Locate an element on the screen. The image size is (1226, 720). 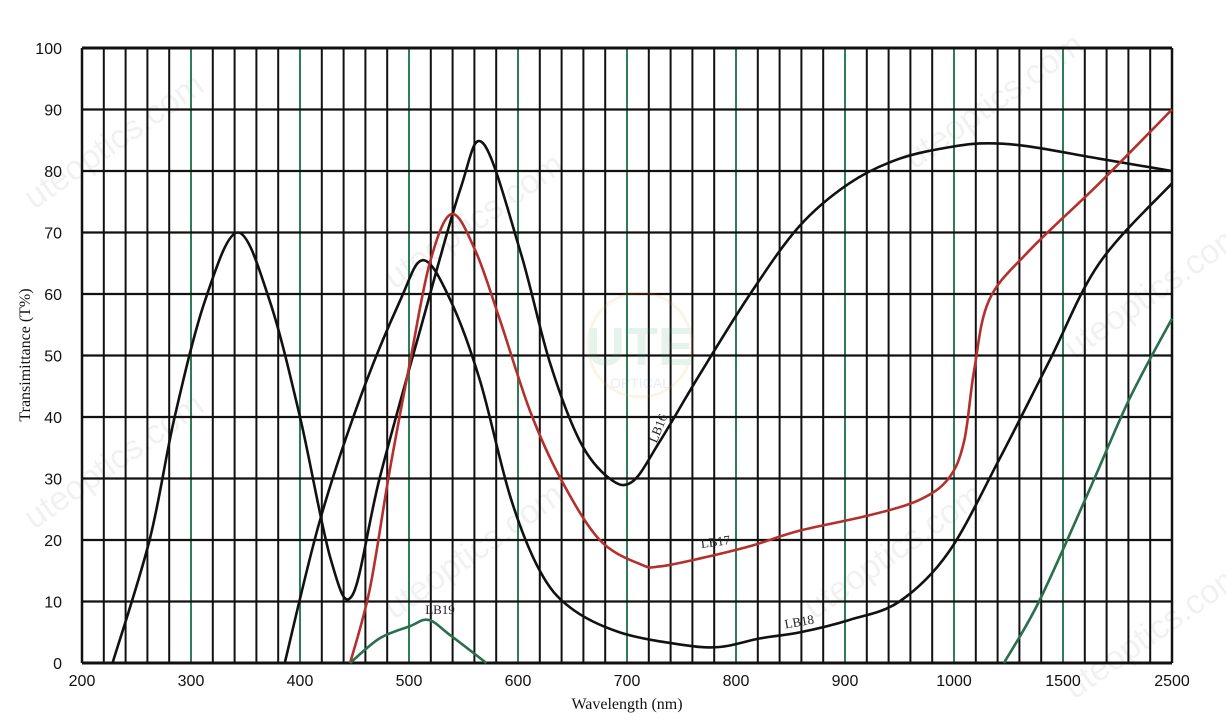
x-tick-label: 1000 is located at coordinates (954, 681).